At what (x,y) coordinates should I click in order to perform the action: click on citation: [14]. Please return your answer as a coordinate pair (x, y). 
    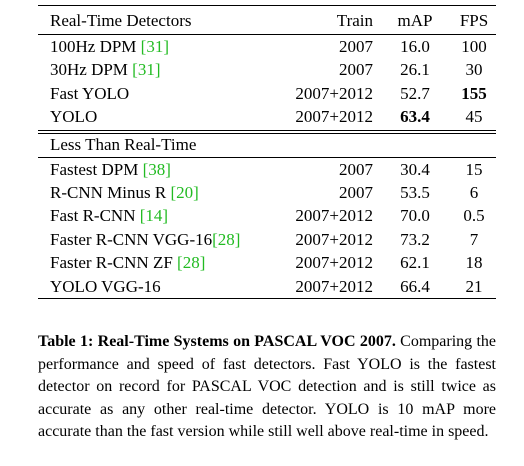
    Looking at the image, I should click on (154, 216).